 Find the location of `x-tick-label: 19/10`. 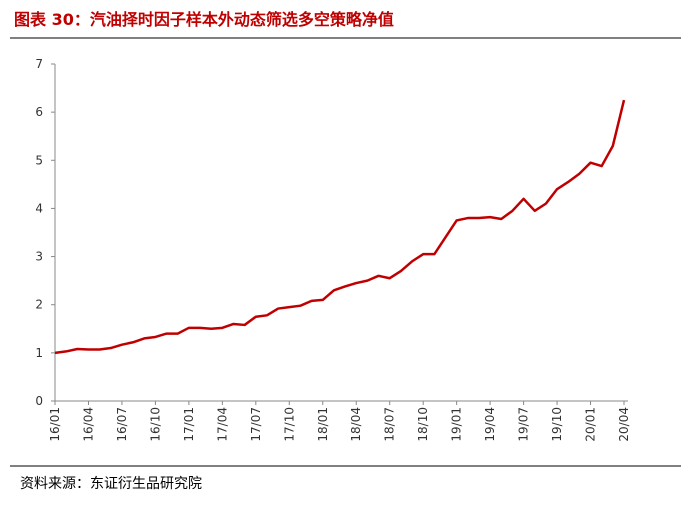

x-tick-label: 19/10 is located at coordinates (557, 424).